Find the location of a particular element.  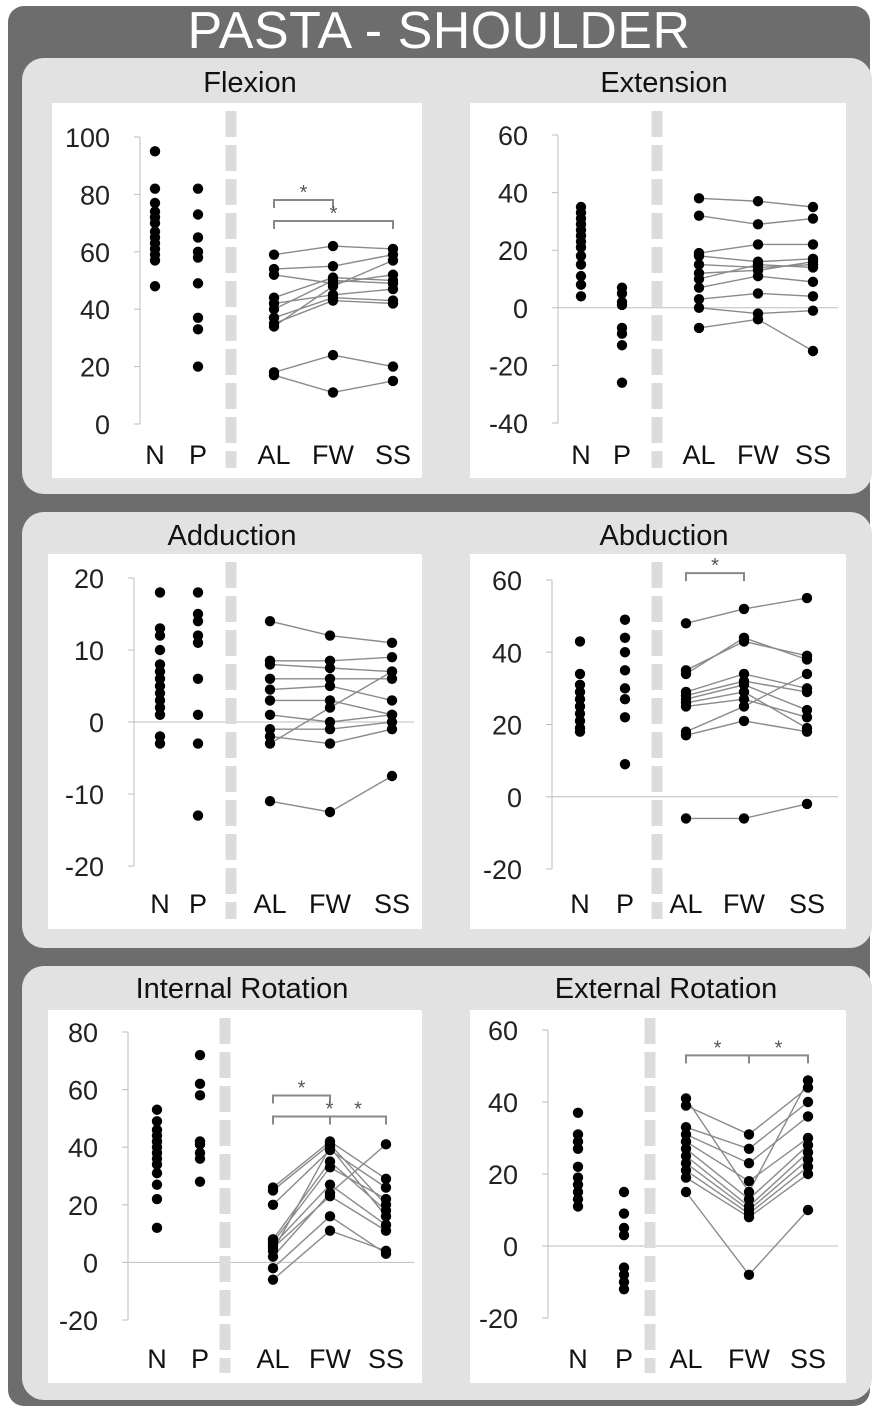

chart-title: Internal Rotation is located at coordinates (242, 989).